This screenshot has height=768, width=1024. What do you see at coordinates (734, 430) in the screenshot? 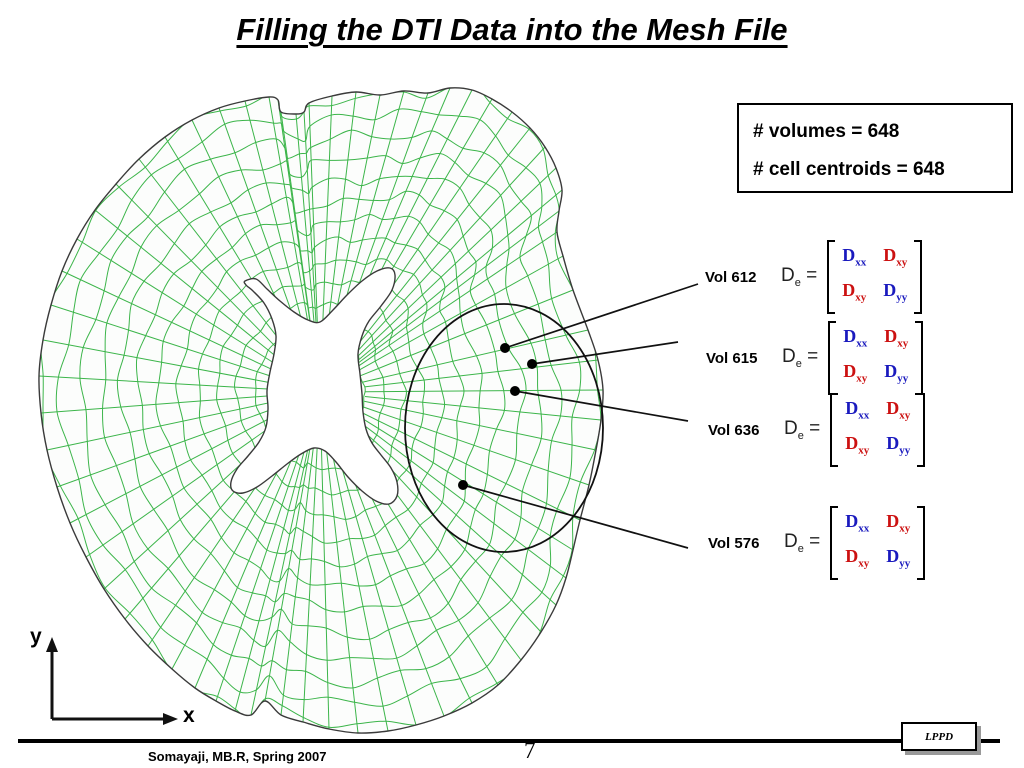
I see `vol-636-label: Vol 636` at bounding box center [734, 430].